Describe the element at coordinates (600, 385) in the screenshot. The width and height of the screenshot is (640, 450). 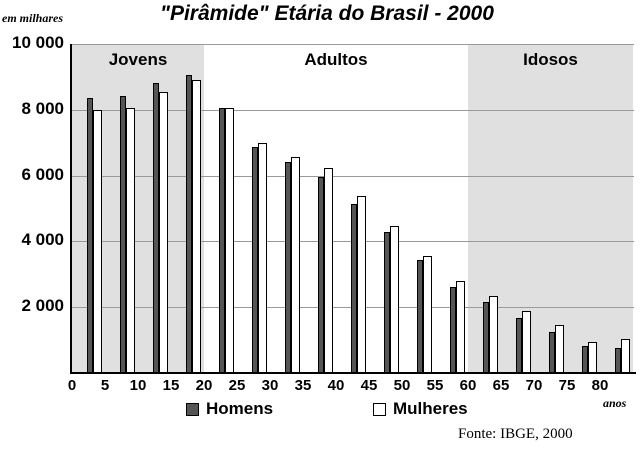
I see `x-tick: 80` at that location.